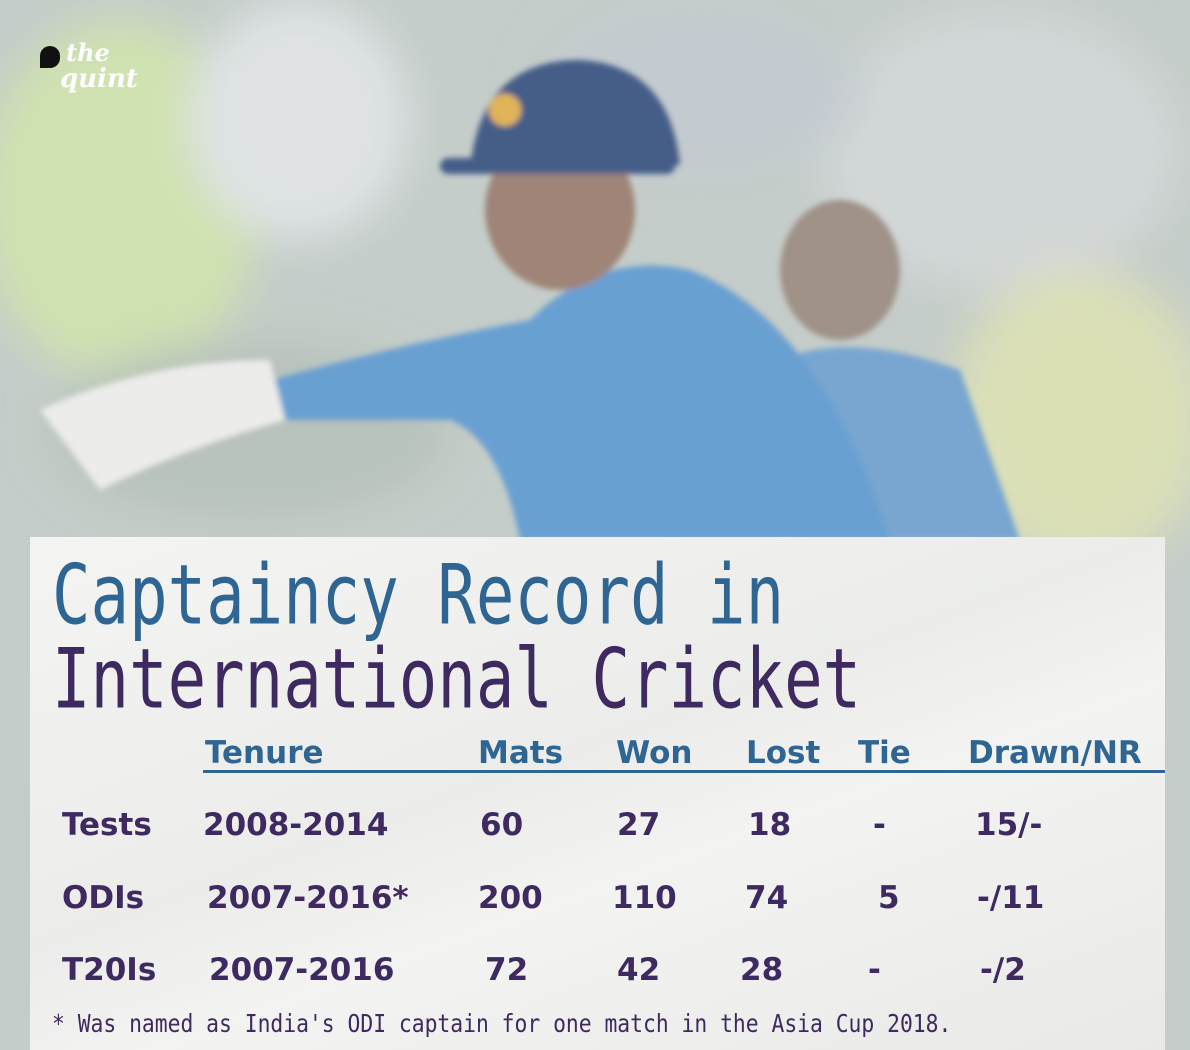  Describe the element at coordinates (50, 57) in the screenshot. I see `logo-mark` at that location.